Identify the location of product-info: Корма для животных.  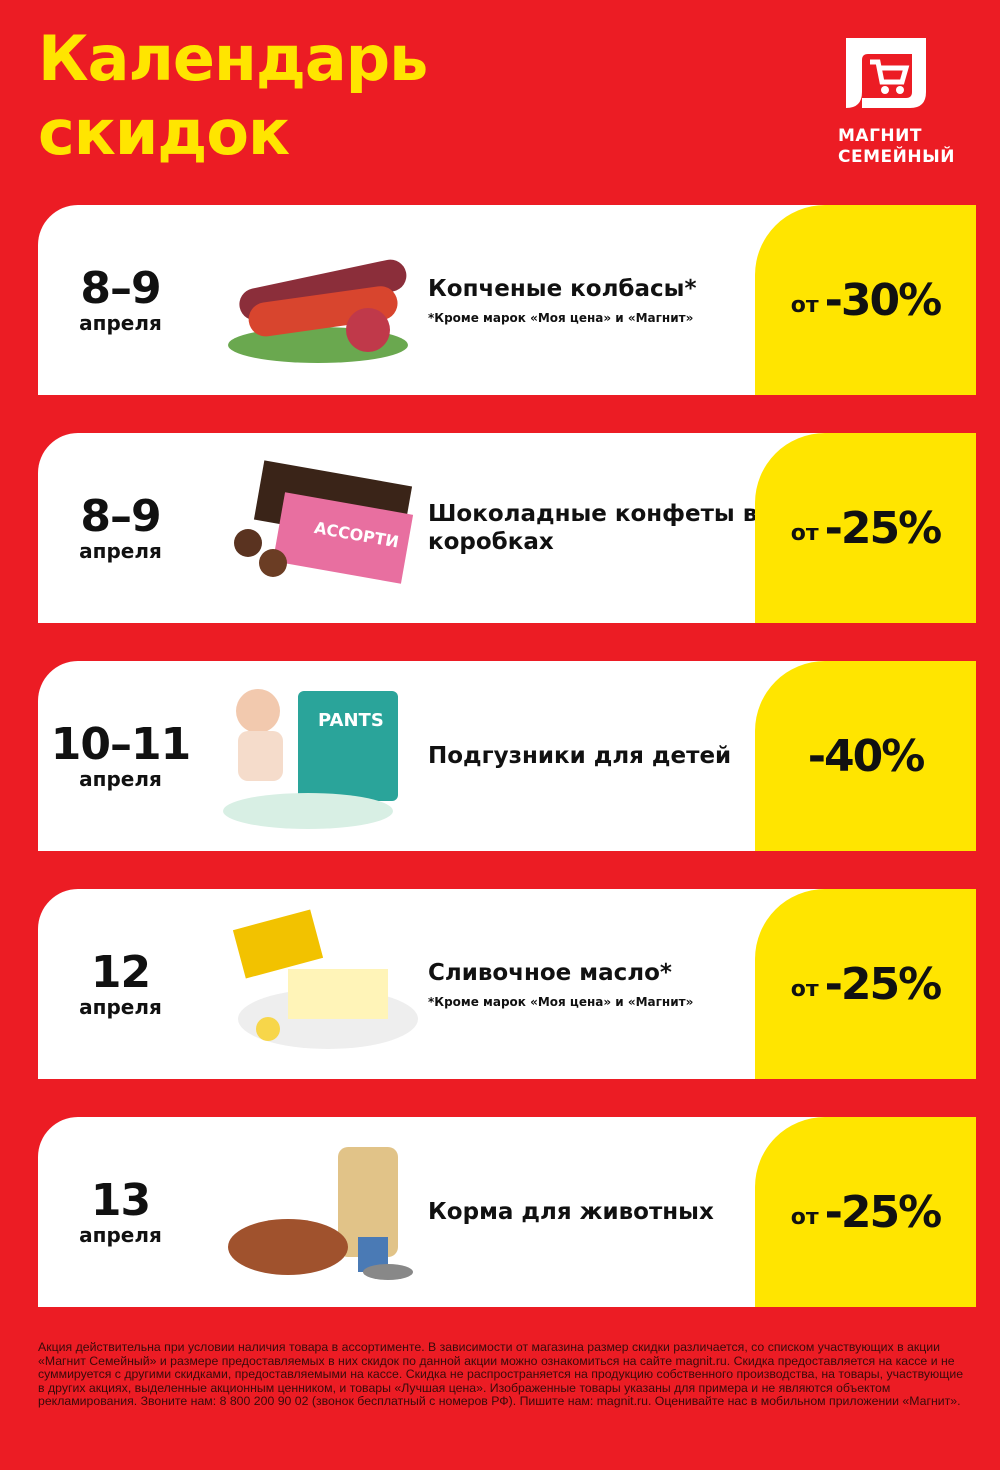
(598, 1212).